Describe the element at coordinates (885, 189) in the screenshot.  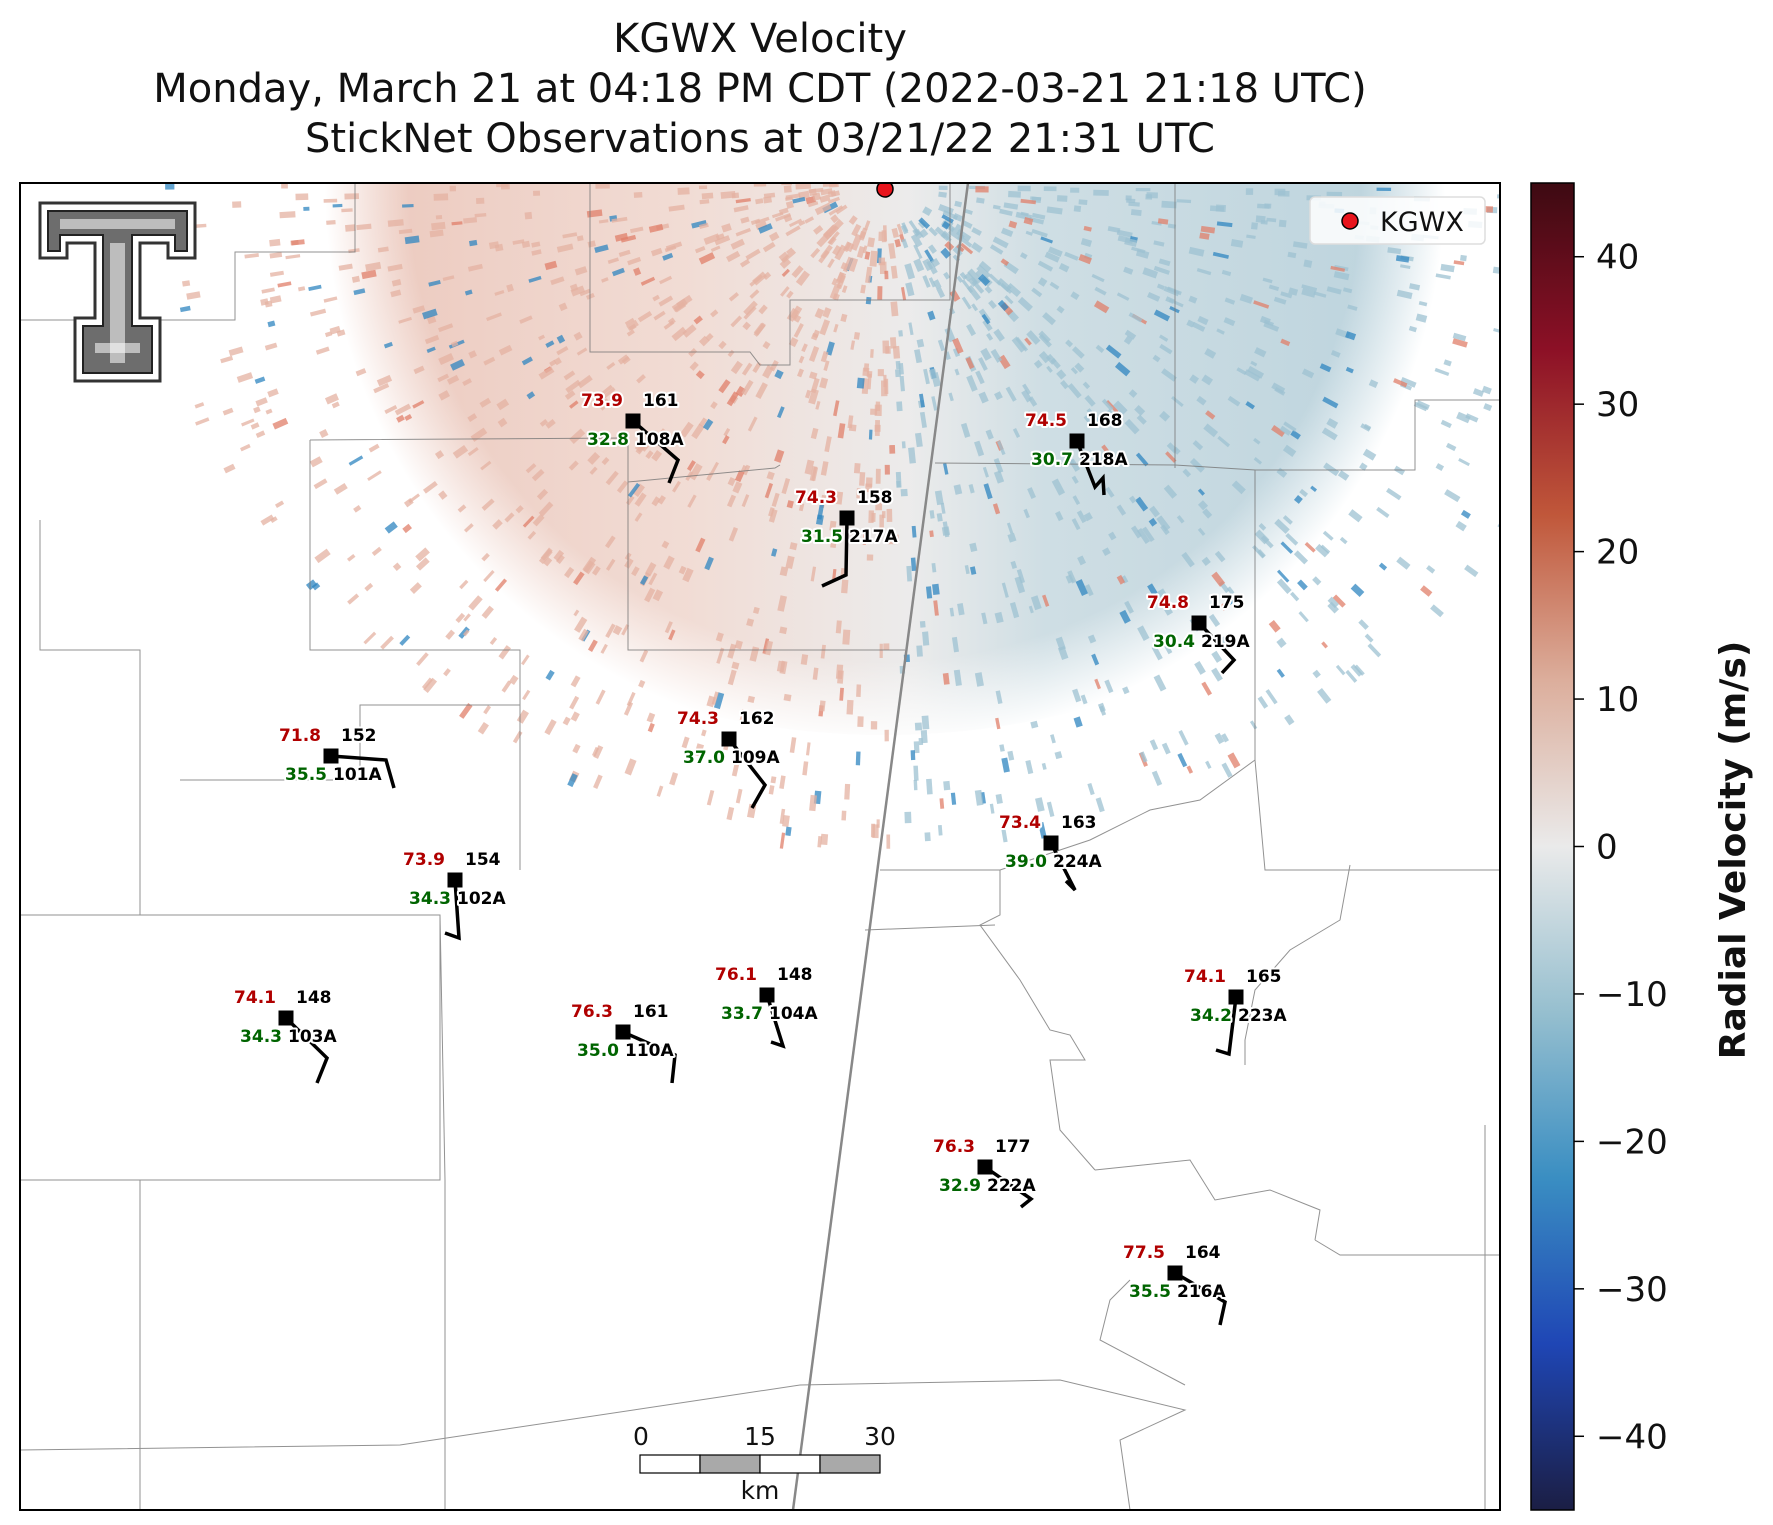
I see `kgwx-radar-marker` at that location.